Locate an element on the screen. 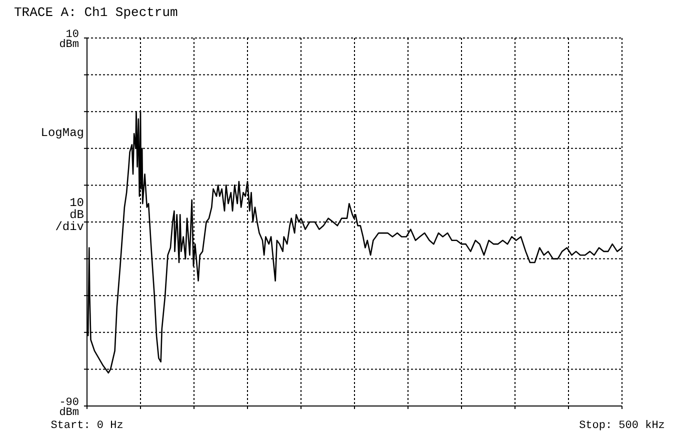 The image size is (674, 432). y-axis-title: 10 dB /div is located at coordinates (69, 215).